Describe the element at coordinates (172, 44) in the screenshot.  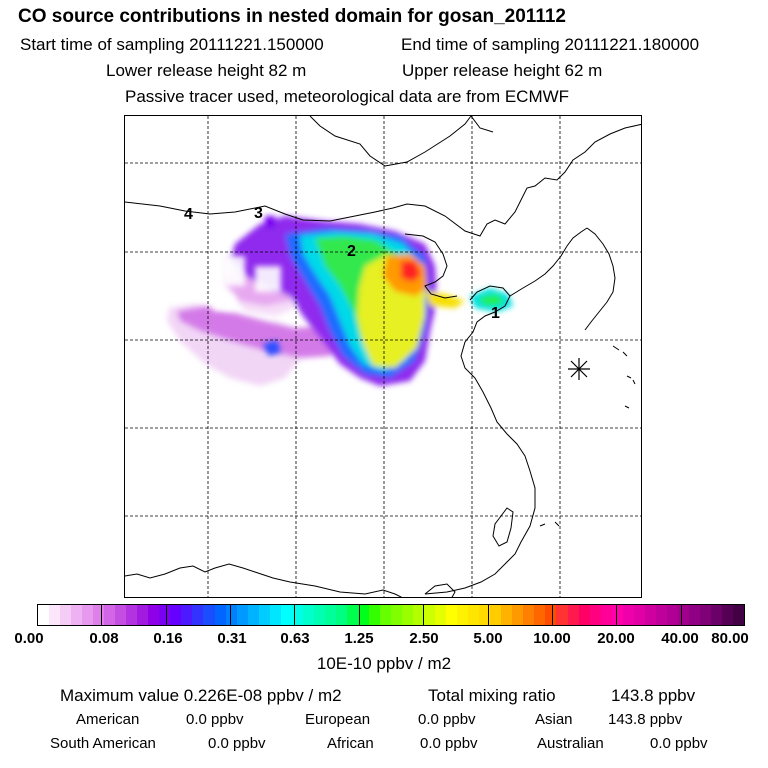
I see `start-time-label: Start time of sampling 20111221.150000` at that location.